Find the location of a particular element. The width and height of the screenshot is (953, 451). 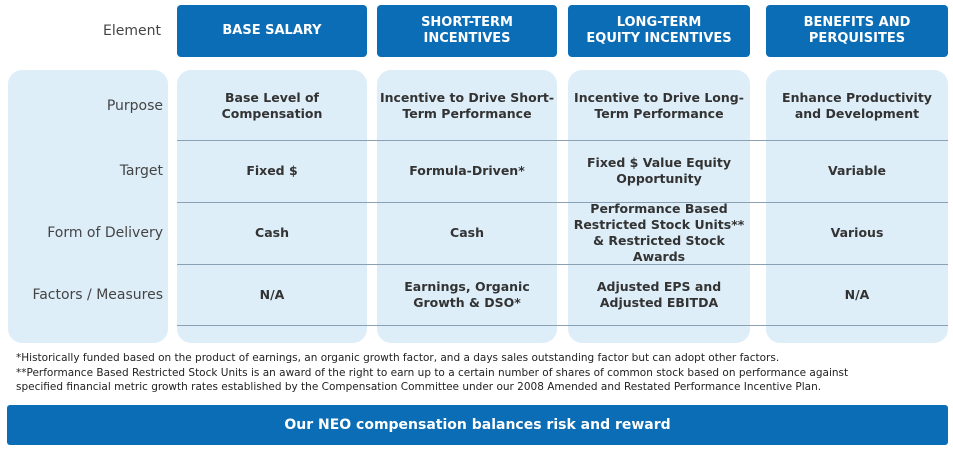

row-label: Factors / Measures is located at coordinates (97, 294).